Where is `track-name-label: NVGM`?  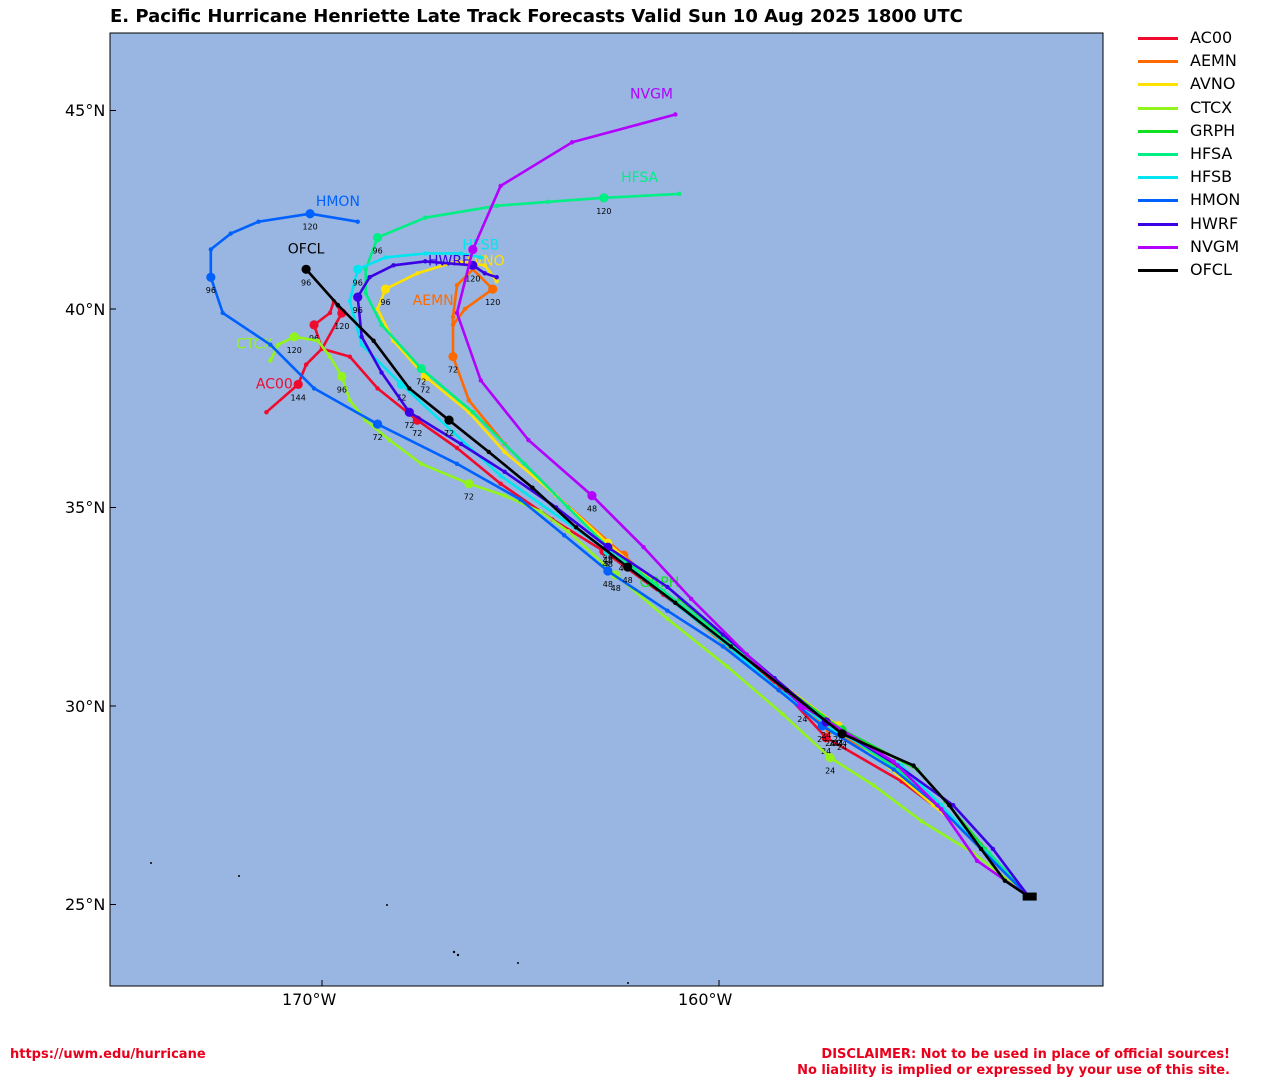
track-name-label: NVGM is located at coordinates (651, 95).